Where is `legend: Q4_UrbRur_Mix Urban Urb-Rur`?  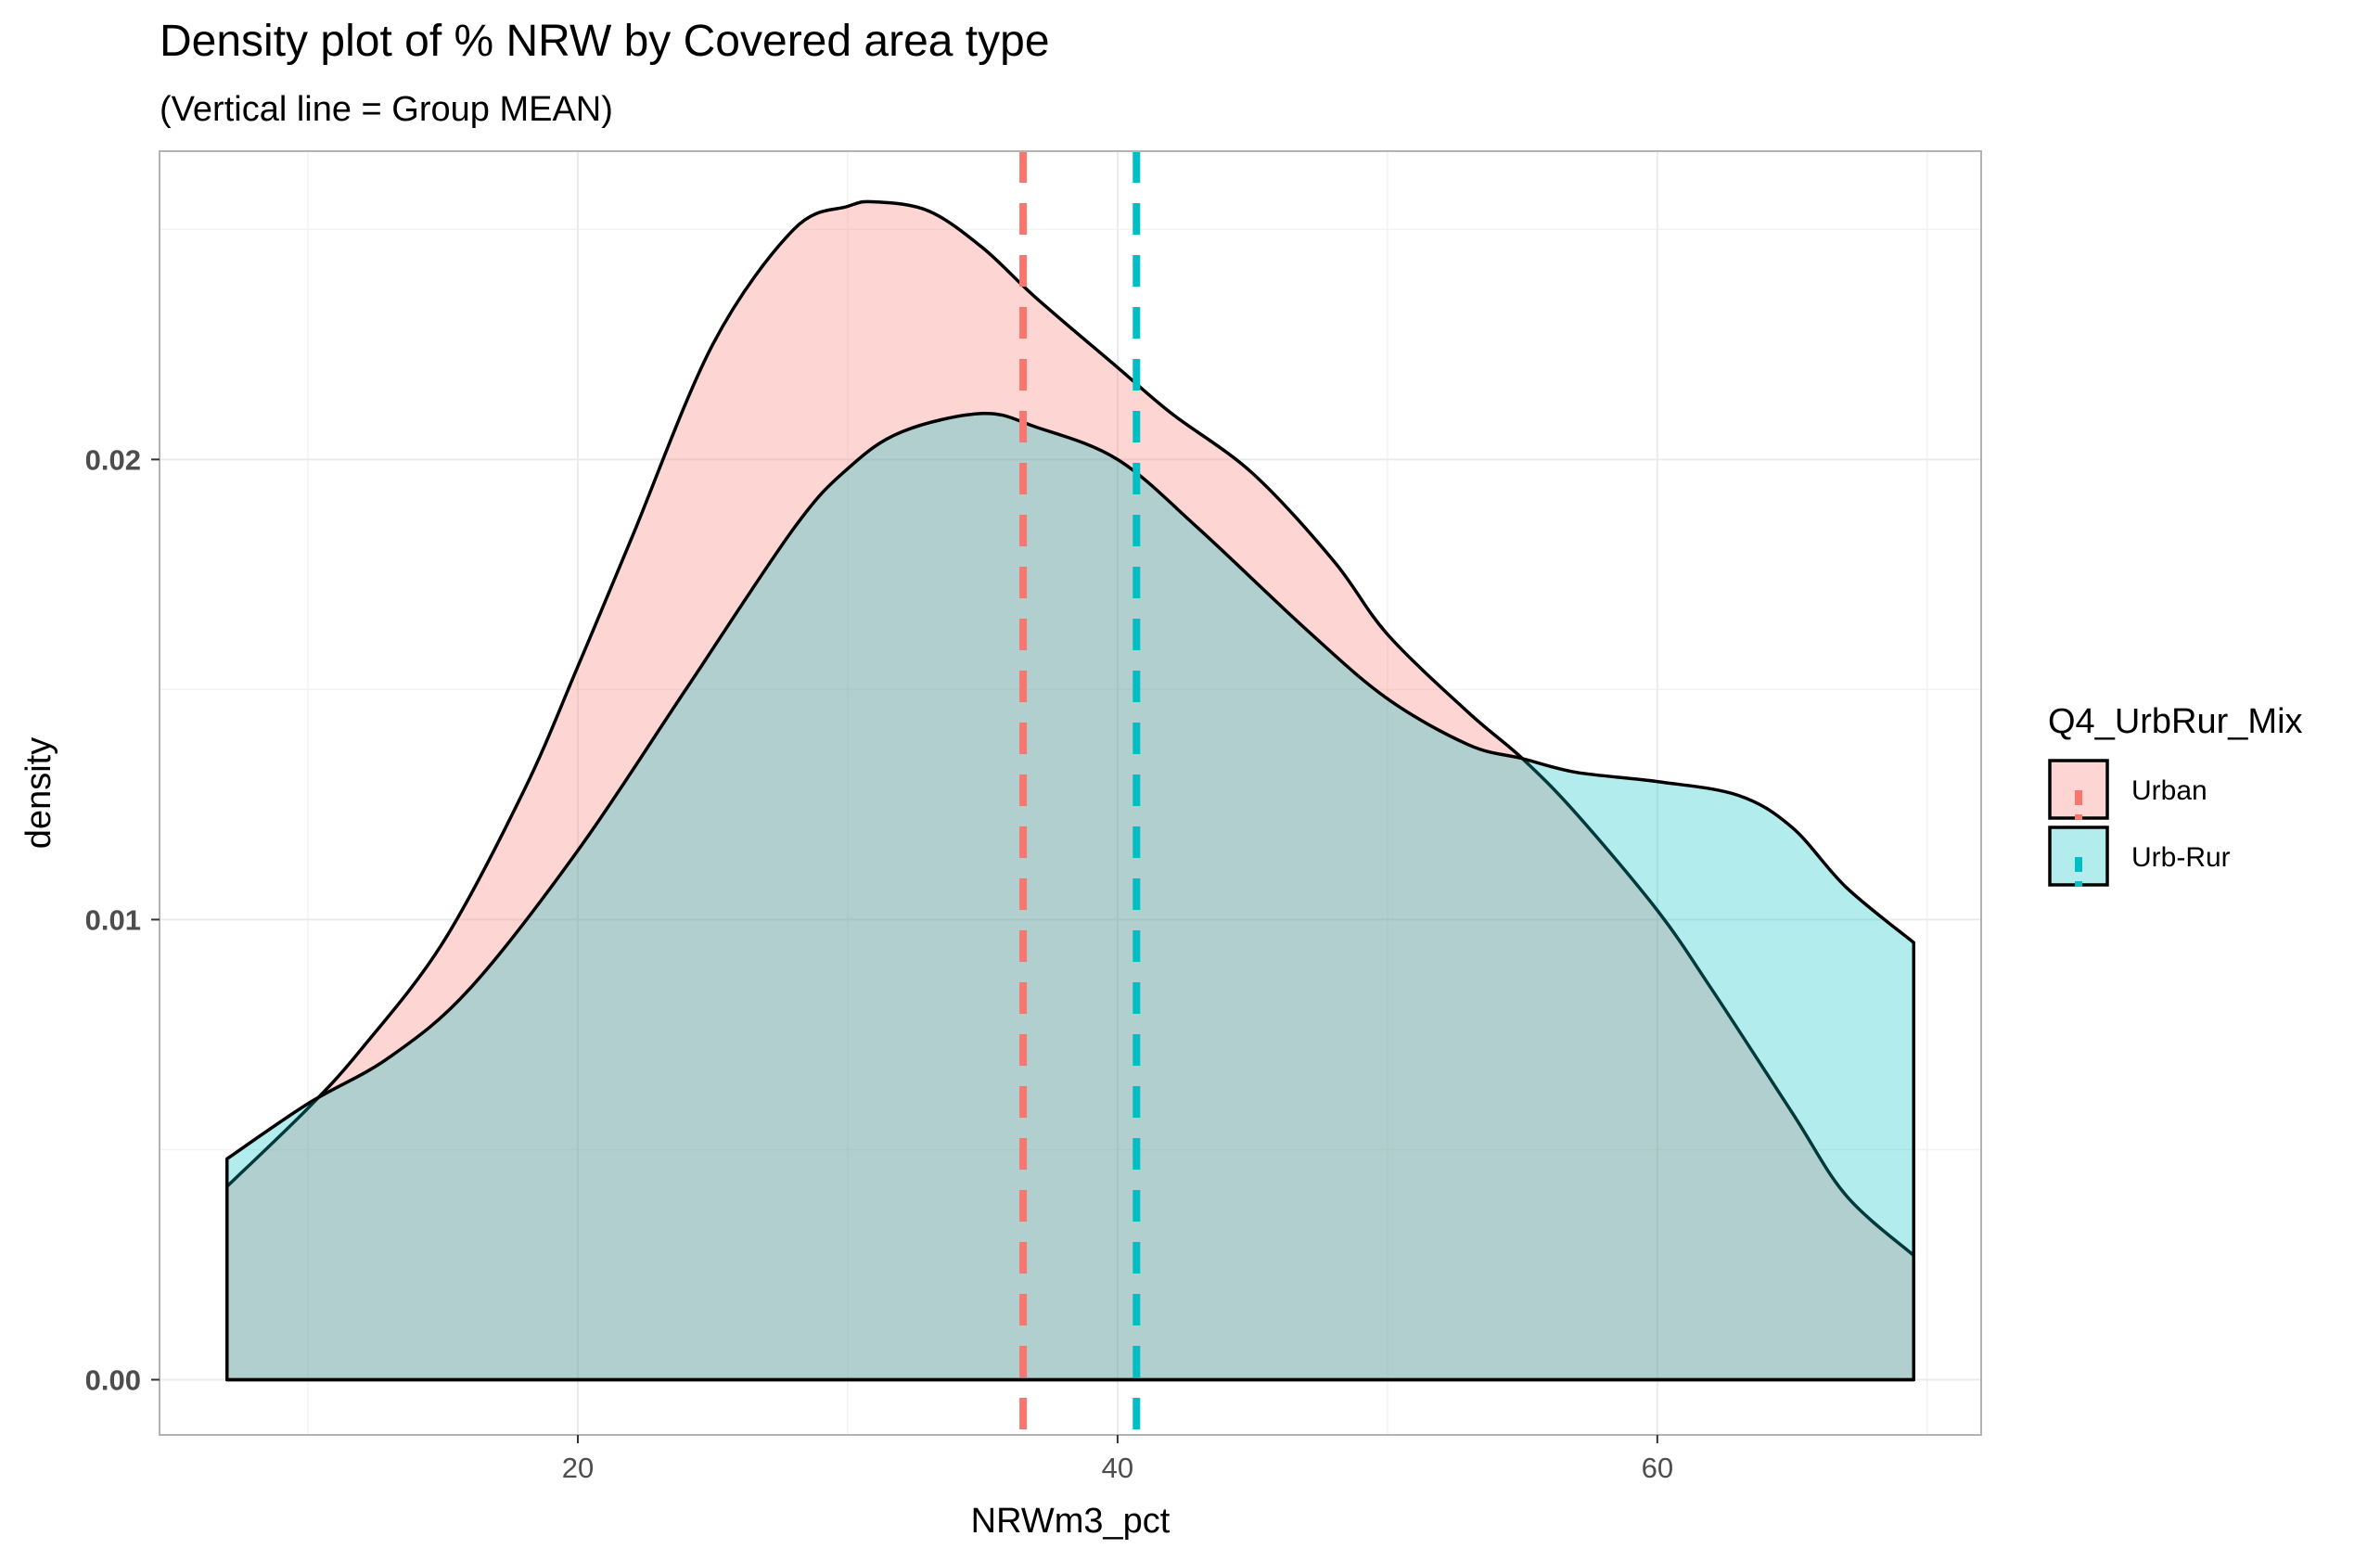
legend: Q4_UrbRur_Mix Urban Urb-Rur is located at coordinates (2175, 794).